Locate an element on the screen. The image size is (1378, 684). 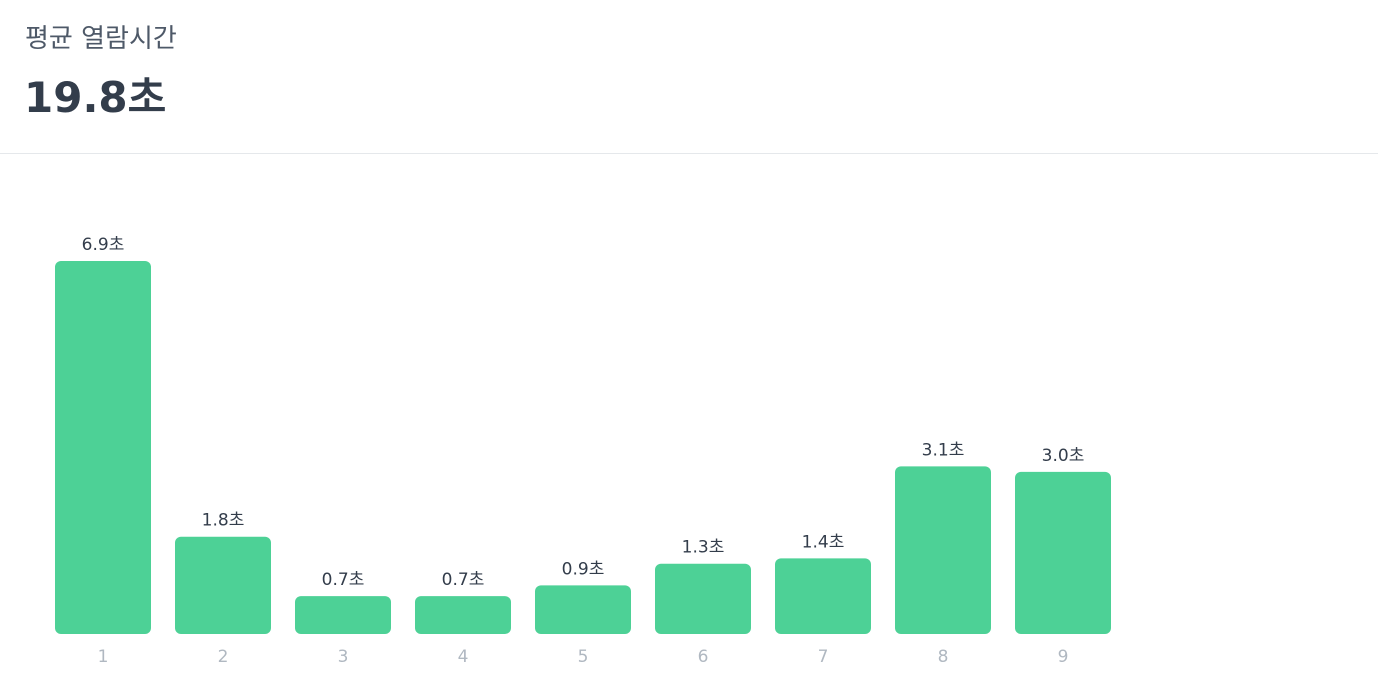
x-tick-label: 4 is located at coordinates (463, 657).